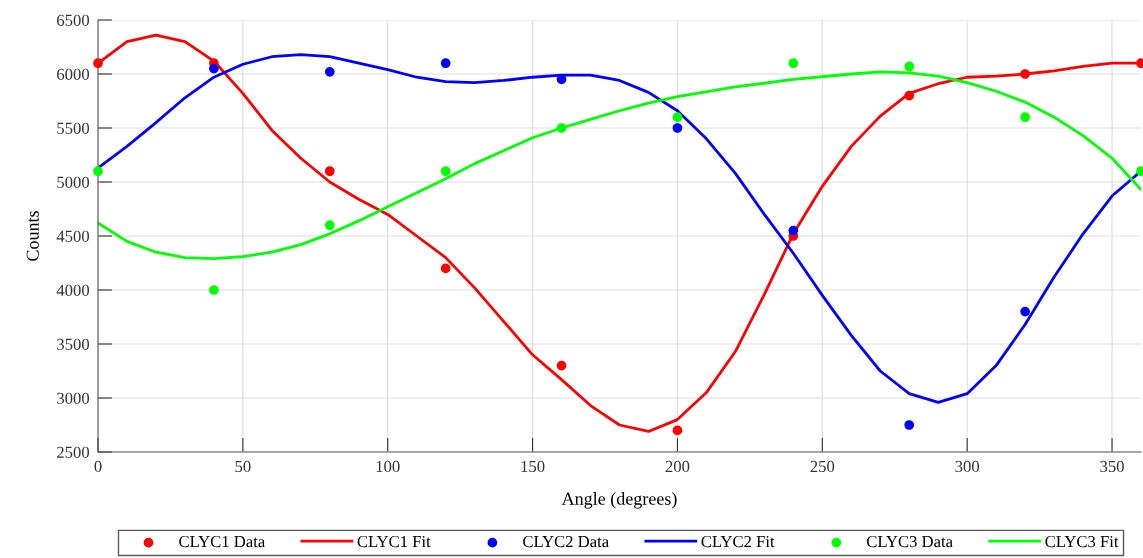 Image resolution: width=1143 pixels, height=558 pixels. I want to click on legend-label: CLYC2 Data, so click(566, 541).